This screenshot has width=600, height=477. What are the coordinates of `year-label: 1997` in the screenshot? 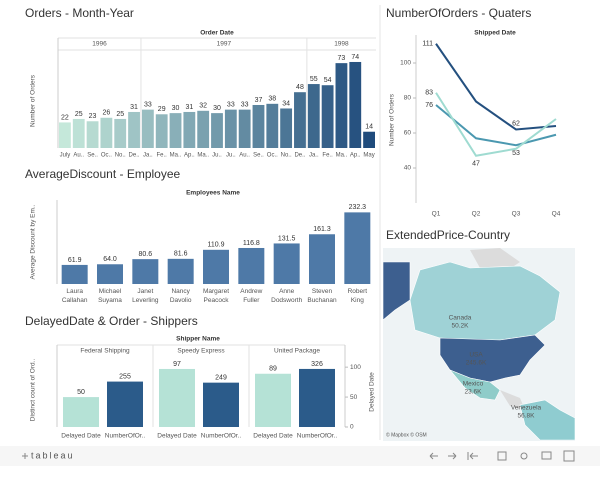 It's located at (224, 44).